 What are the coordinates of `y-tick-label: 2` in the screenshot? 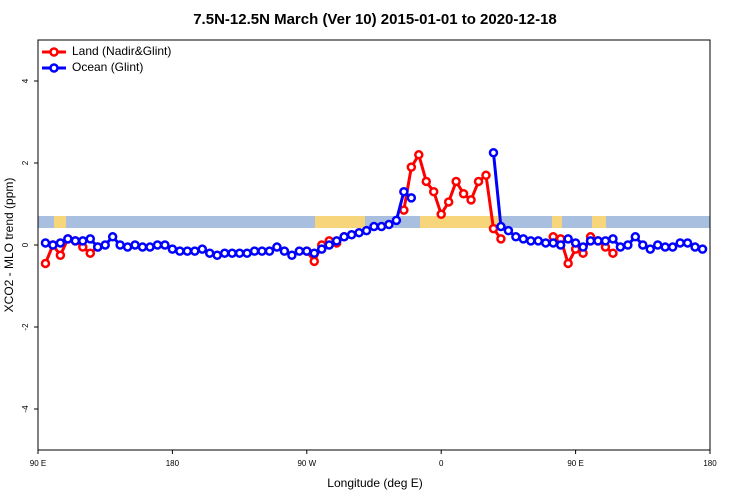 It's located at (25, 162).